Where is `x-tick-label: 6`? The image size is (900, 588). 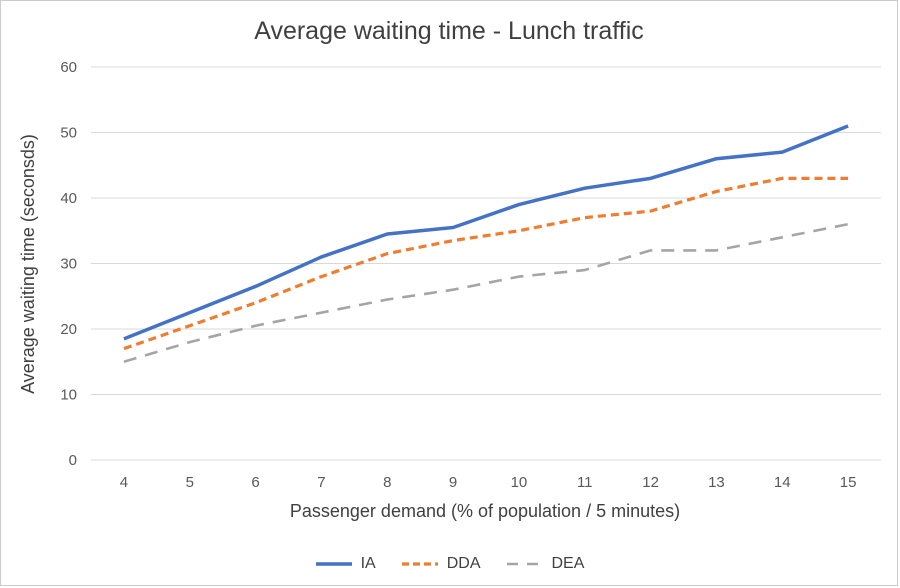 x-tick-label: 6 is located at coordinates (255, 482).